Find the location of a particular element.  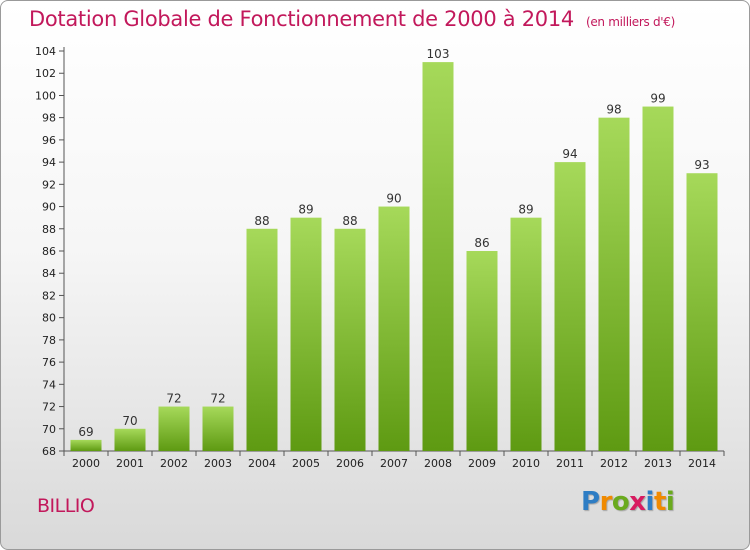

y-tick-label: 78 is located at coordinates (49, 340).